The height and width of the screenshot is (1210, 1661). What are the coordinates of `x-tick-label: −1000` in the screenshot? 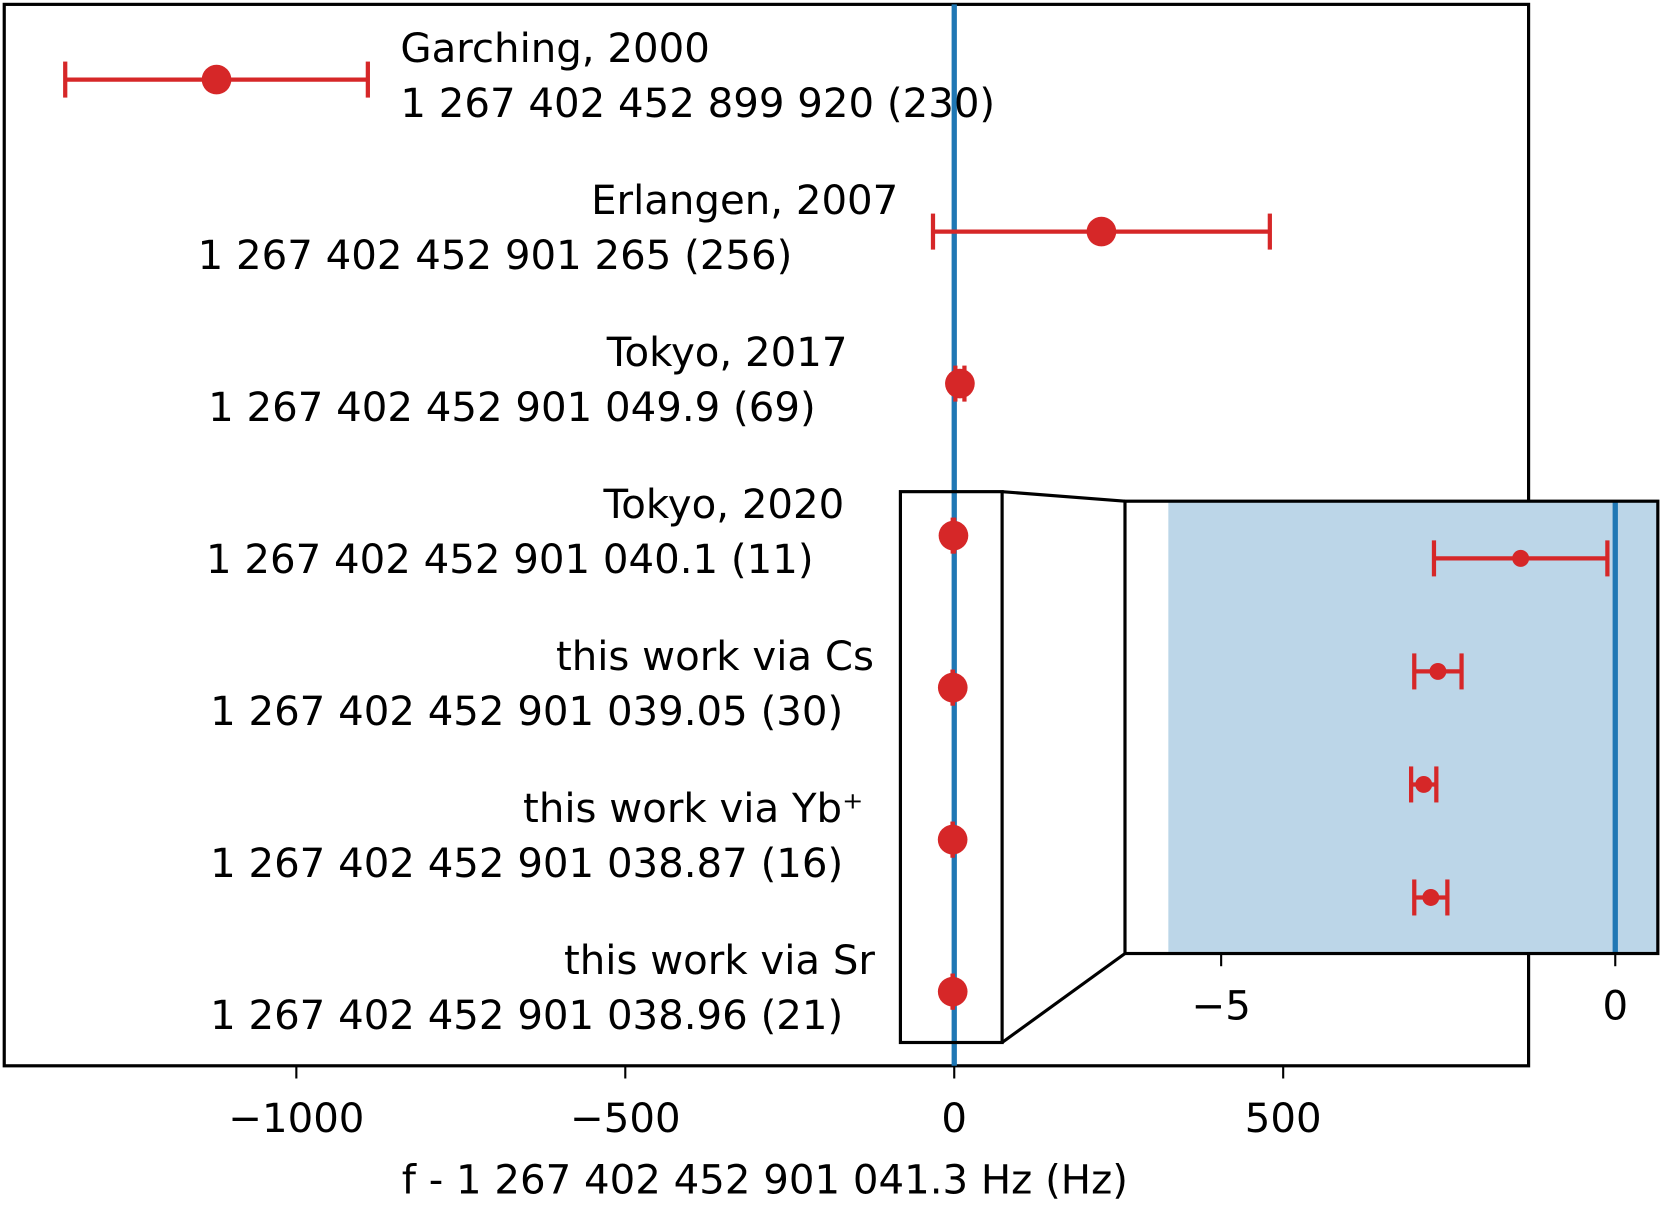 It's located at (296, 1119).